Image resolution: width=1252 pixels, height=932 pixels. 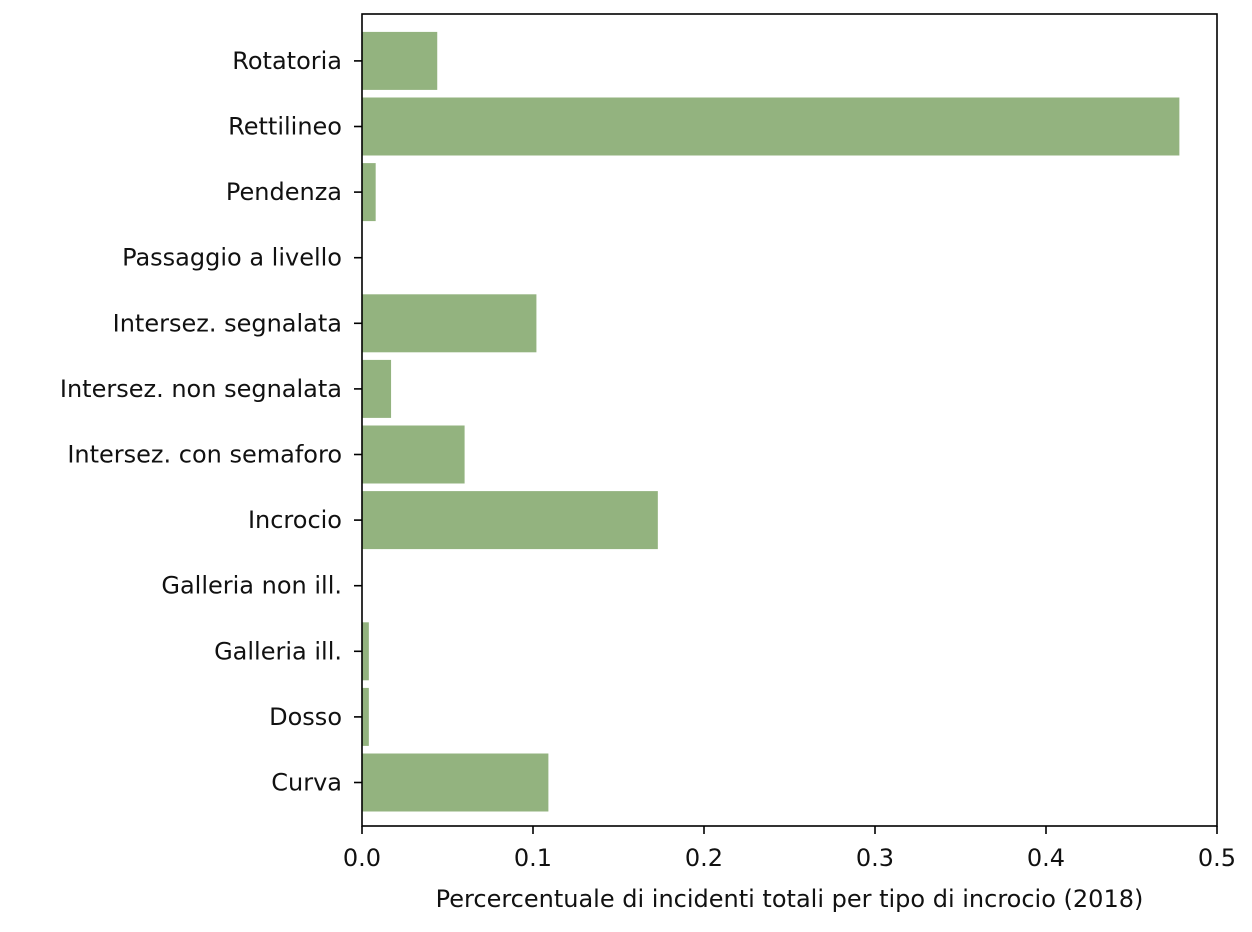 What do you see at coordinates (789, 849) in the screenshot?
I see `x-axis-ticks: 0.0 0.1 0.2 0.3 0.4 0.5` at bounding box center [789, 849].